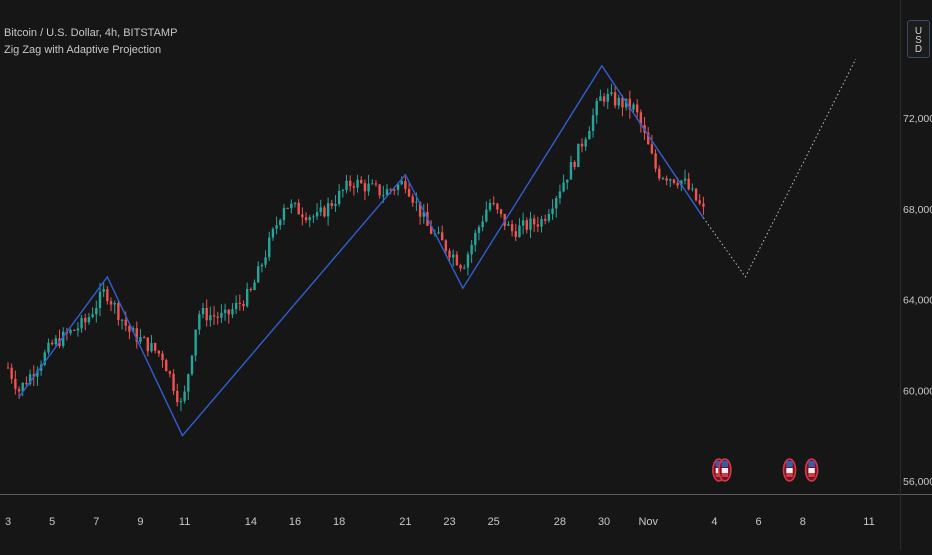  Describe the element at coordinates (916, 275) in the screenshot. I see `price-axis-panel` at that location.